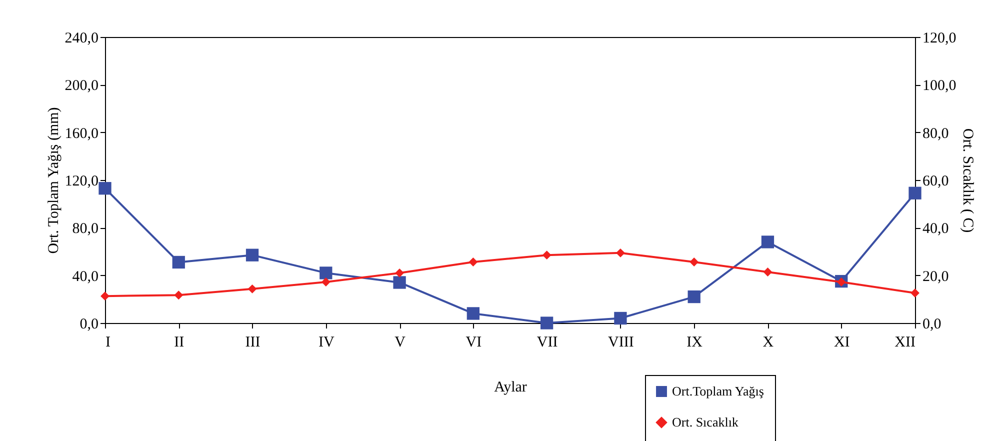 This screenshot has width=986, height=441. Describe the element at coordinates (326, 342) in the screenshot. I see `x-tick-label: IV` at that location.